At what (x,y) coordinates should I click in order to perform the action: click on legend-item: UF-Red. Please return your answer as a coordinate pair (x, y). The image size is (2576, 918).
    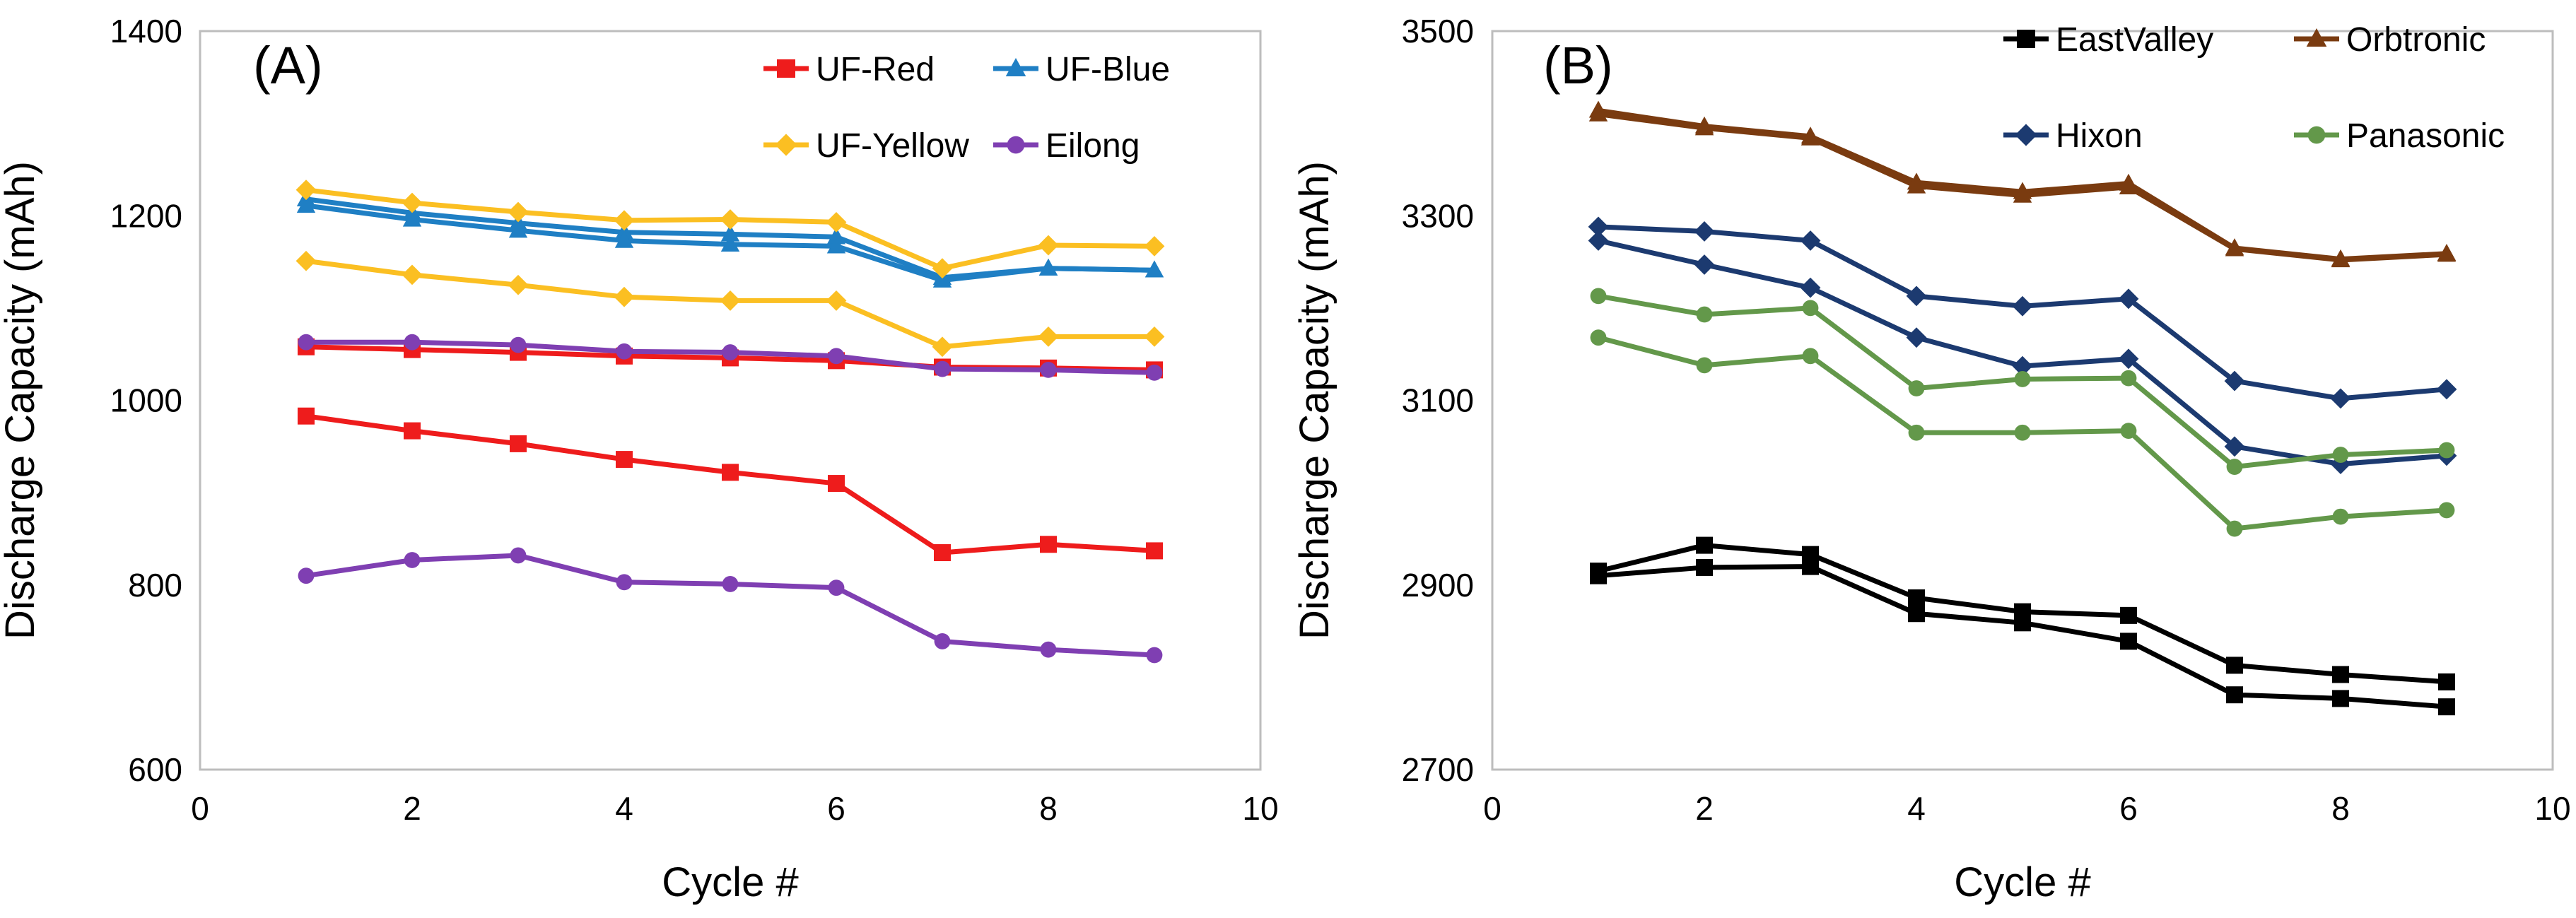
    Looking at the image, I should click on (849, 70).